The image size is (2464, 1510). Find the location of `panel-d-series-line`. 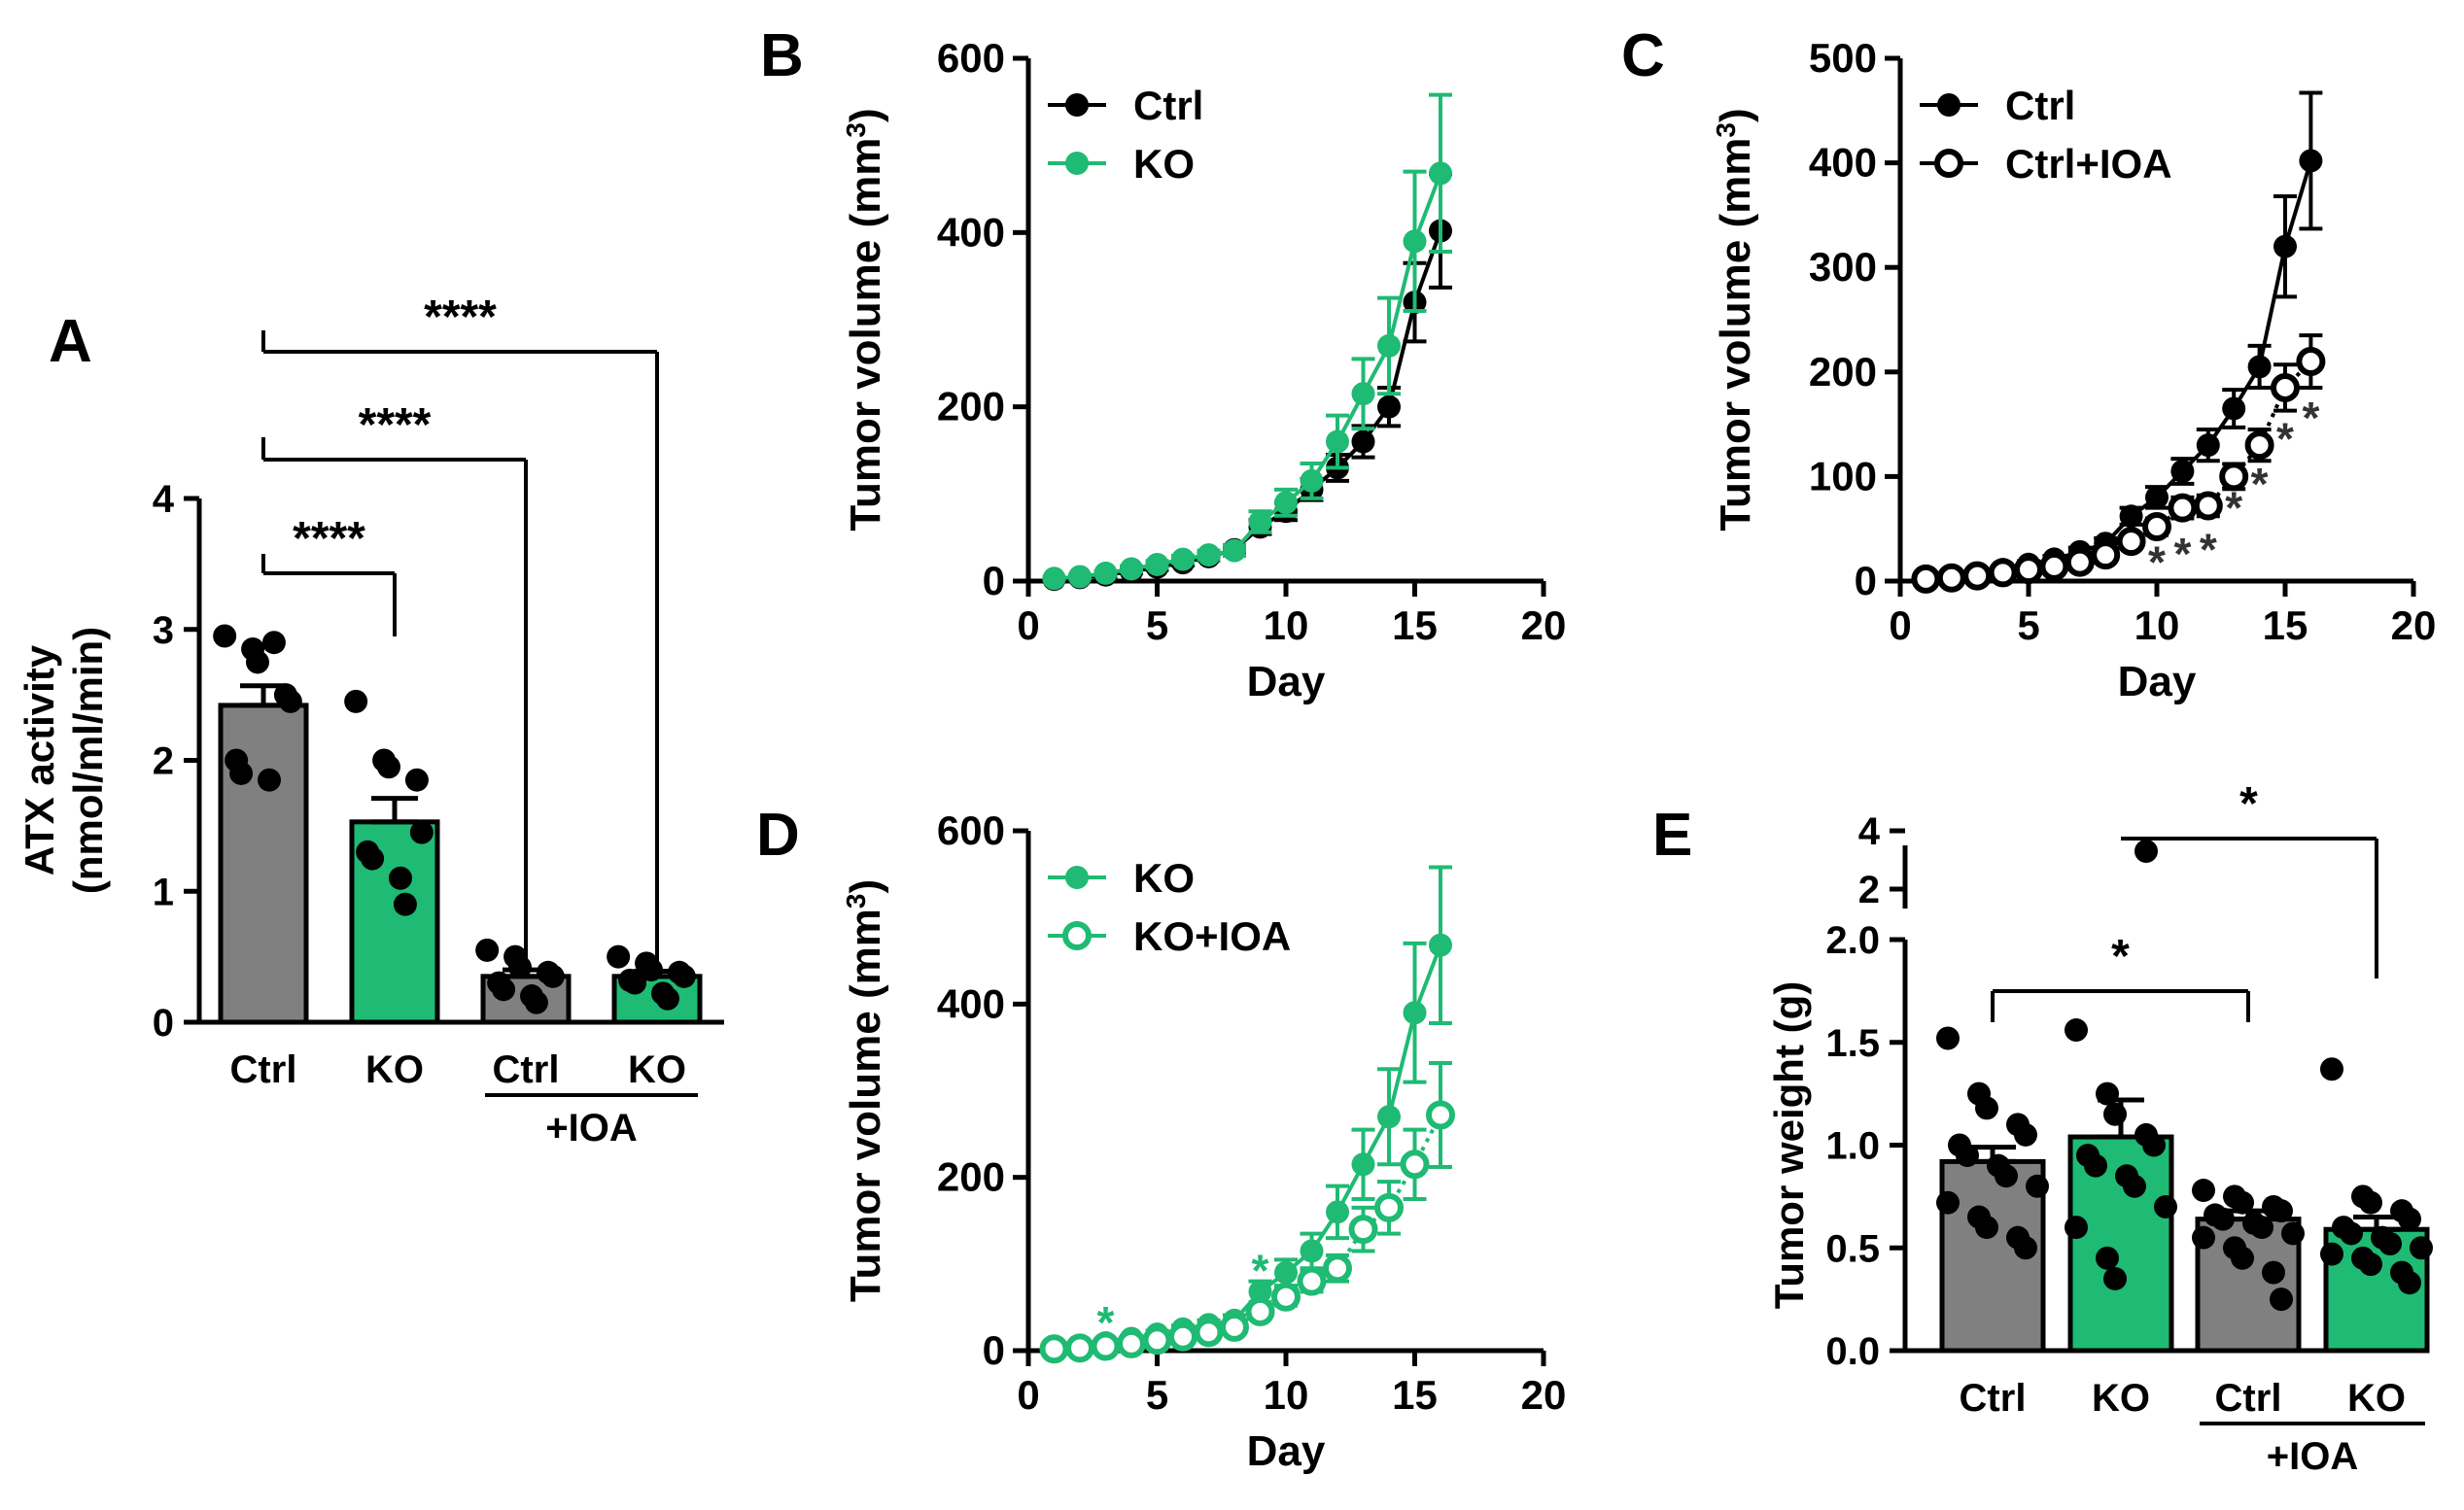

panel-d-series-line is located at coordinates (1248, 1233).